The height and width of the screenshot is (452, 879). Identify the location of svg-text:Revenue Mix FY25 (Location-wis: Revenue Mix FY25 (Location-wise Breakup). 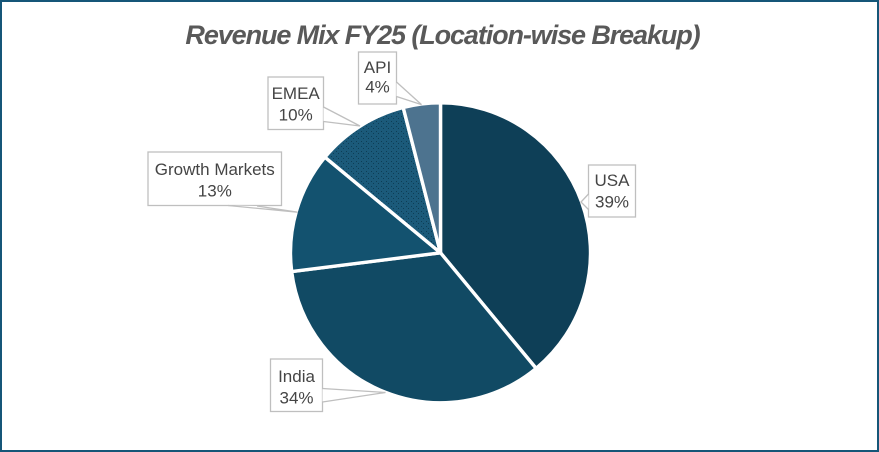
(442, 35).